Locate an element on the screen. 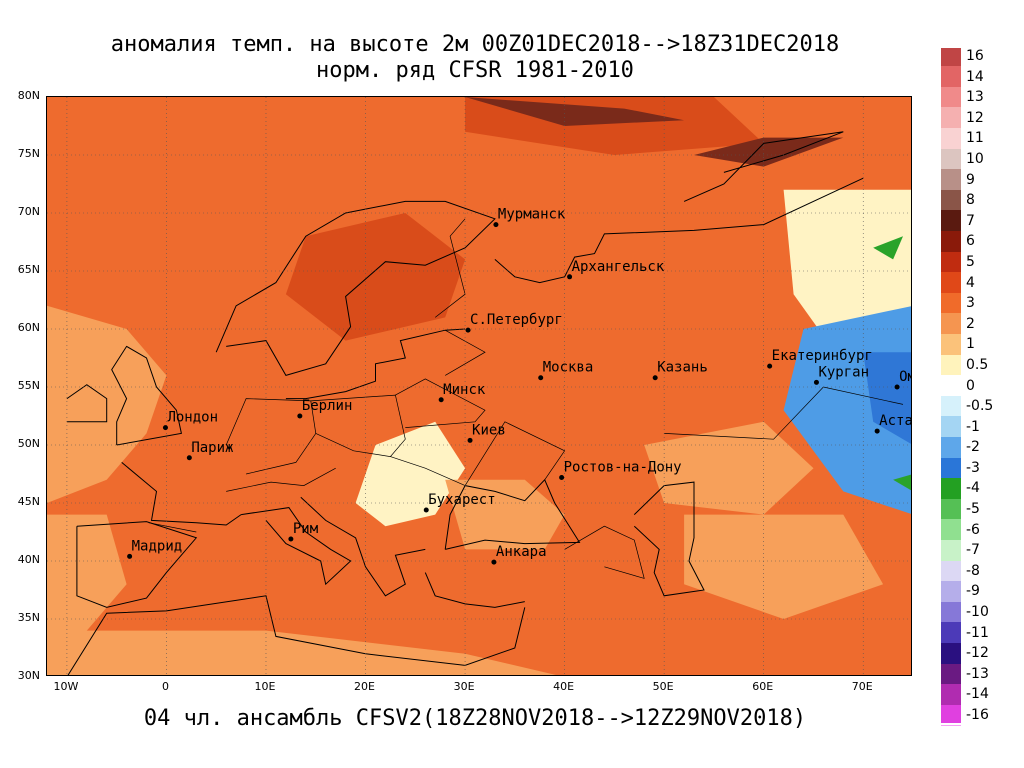 The height and width of the screenshot is (768, 1024). balkans-coast is located at coordinates (363, 546).